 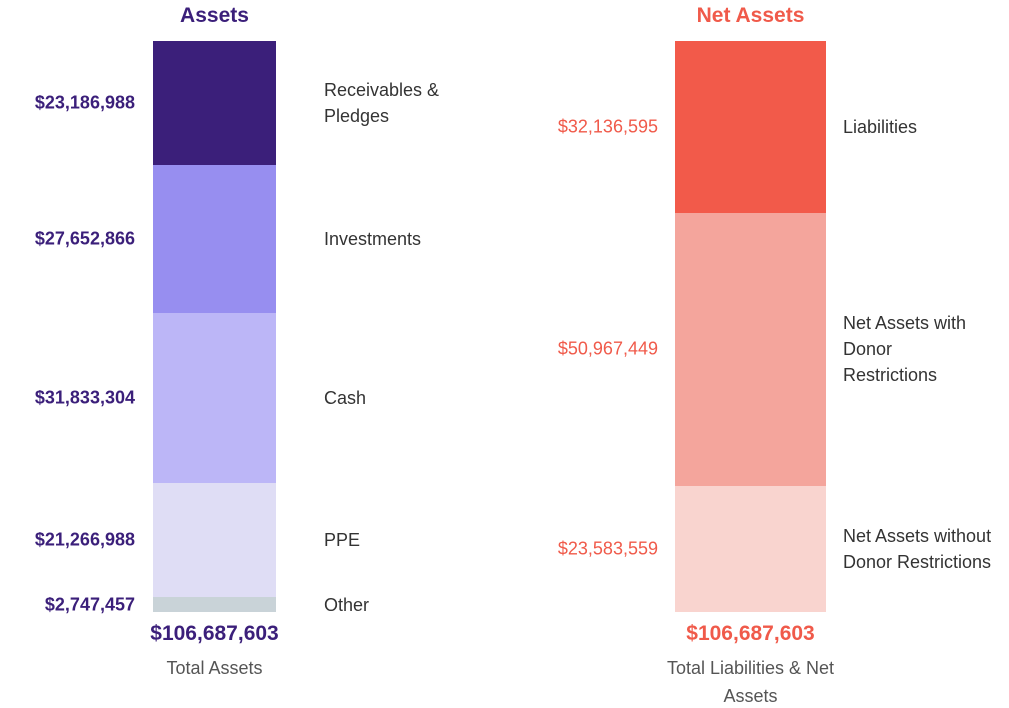 I want to click on value-label: $27,652,866, so click(x=84, y=238).